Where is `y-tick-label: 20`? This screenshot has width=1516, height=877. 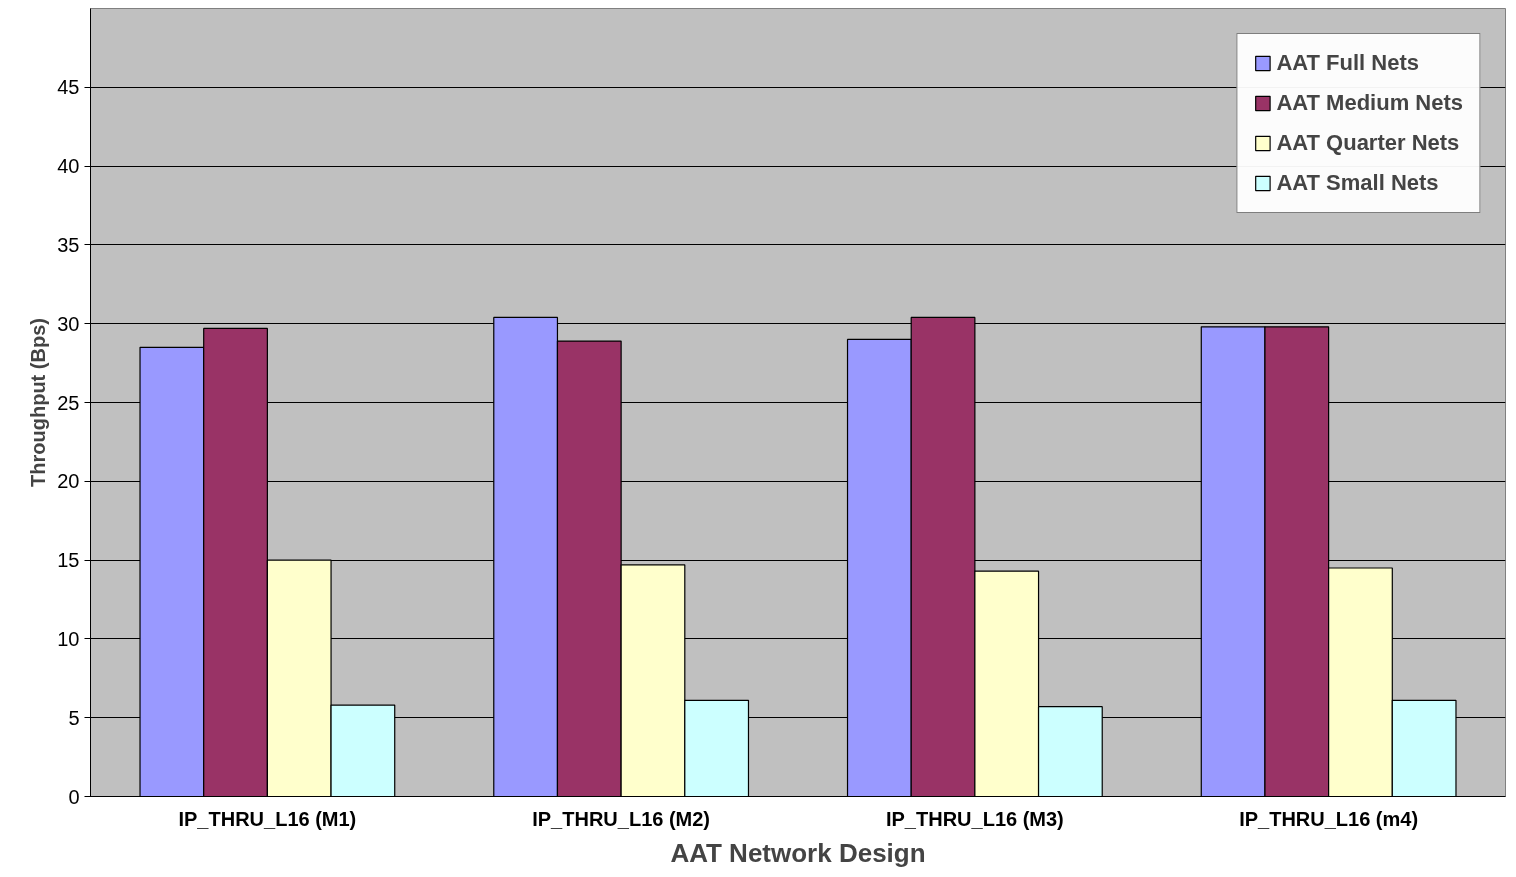 y-tick-label: 20 is located at coordinates (68, 481).